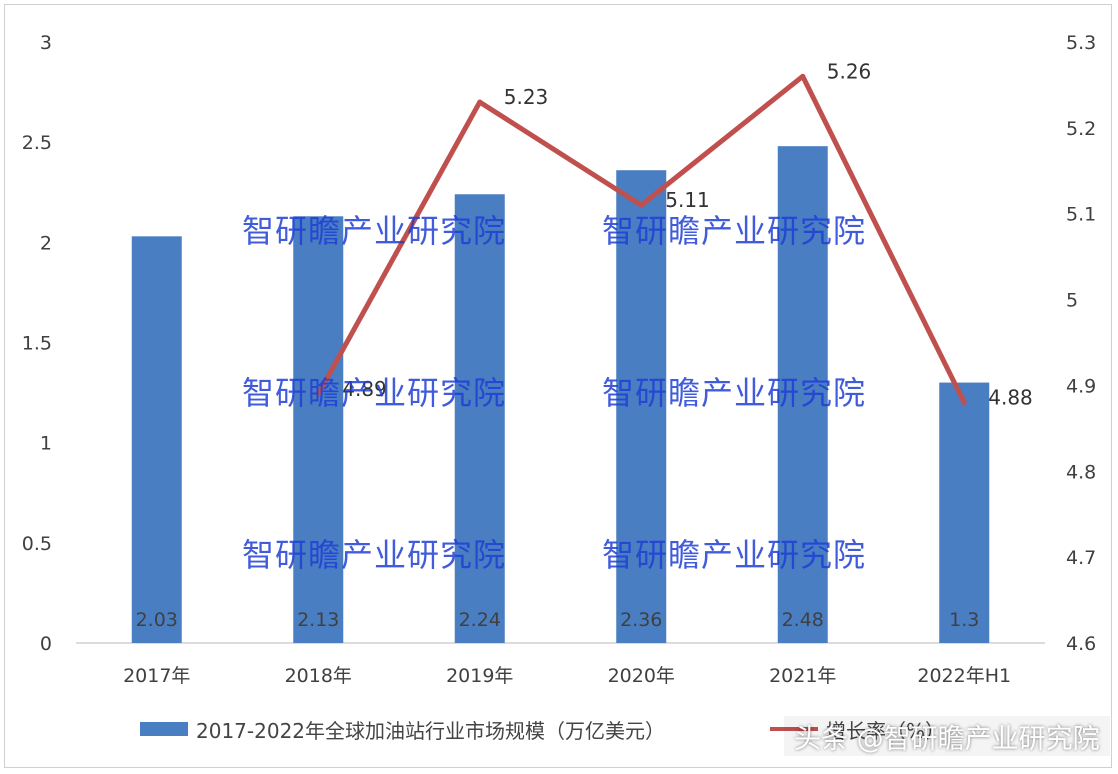  Describe the element at coordinates (964, 620) in the screenshot. I see `bar-value-label: 1.3` at that location.